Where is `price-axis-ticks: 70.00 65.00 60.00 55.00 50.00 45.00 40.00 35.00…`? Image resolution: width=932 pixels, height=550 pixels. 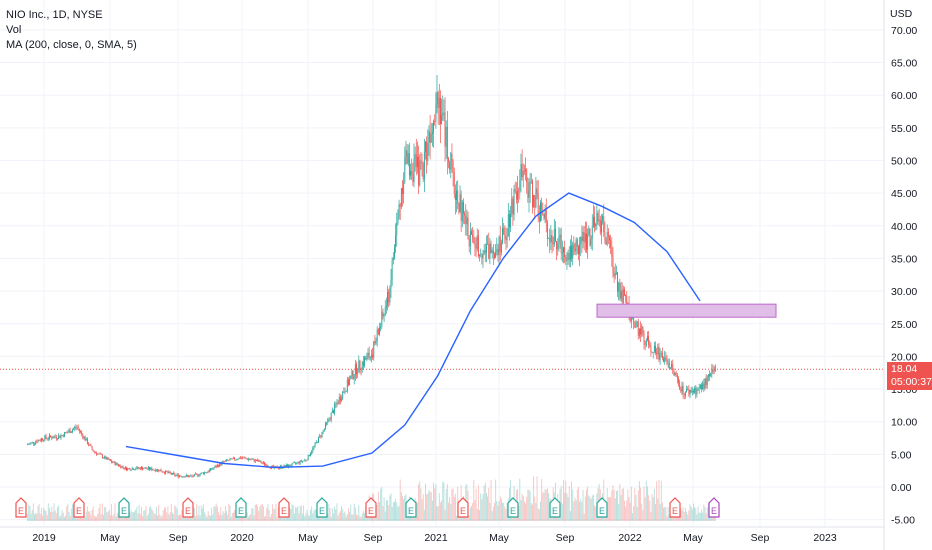
price-axis-ticks: 70.00 65.00 60.00 55.00 50.00 45.00 40.00 35.00… is located at coordinates (904, 276).